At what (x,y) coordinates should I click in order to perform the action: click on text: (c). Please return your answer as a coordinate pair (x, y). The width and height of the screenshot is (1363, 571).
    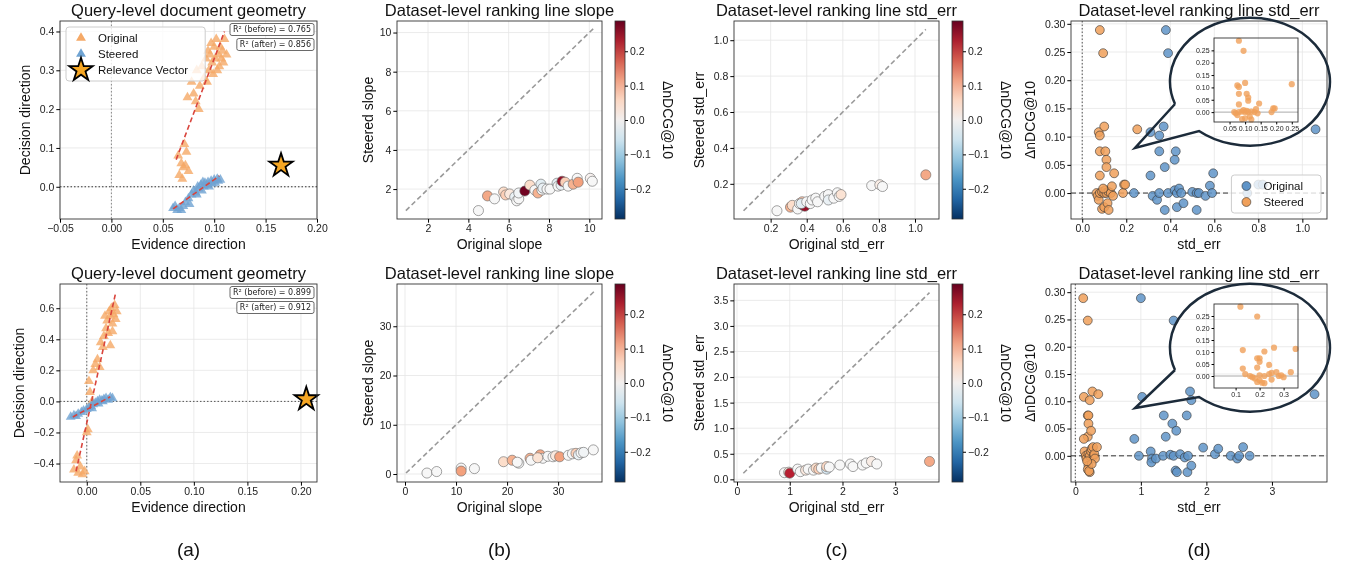
    Looking at the image, I should click on (836, 549).